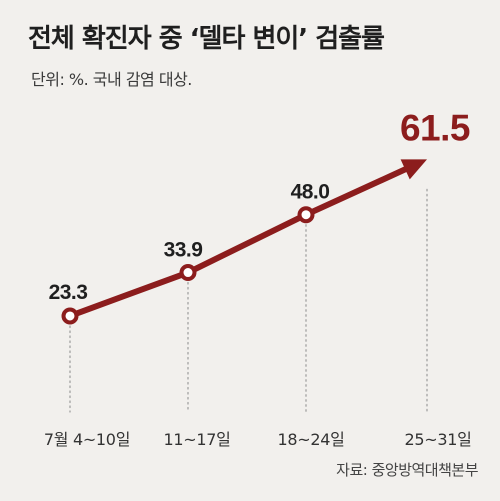  What do you see at coordinates (183, 250) in the screenshot?
I see `data-label-2: 33.9` at bounding box center [183, 250].